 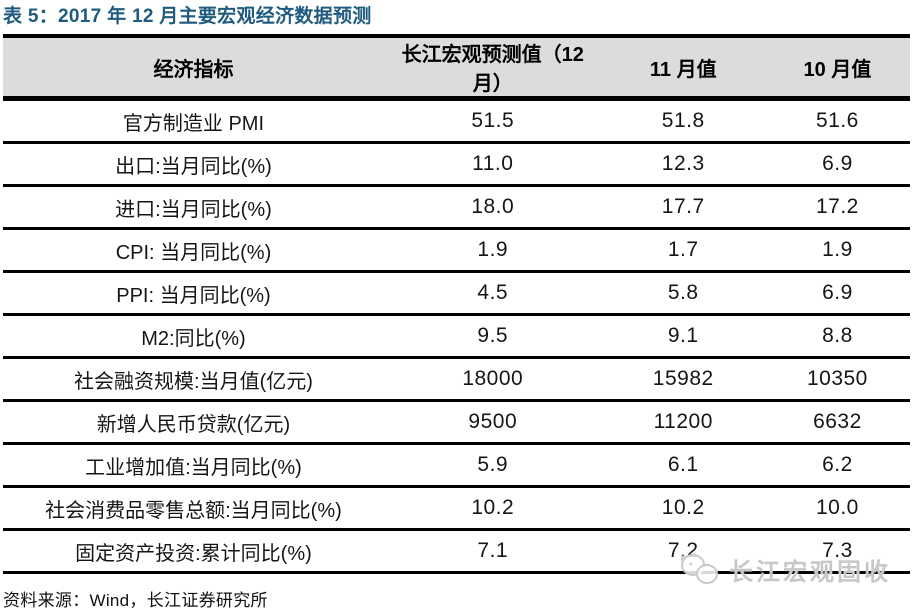 What do you see at coordinates (492, 207) in the screenshot?
I see `forecast-value: 18.0` at bounding box center [492, 207].